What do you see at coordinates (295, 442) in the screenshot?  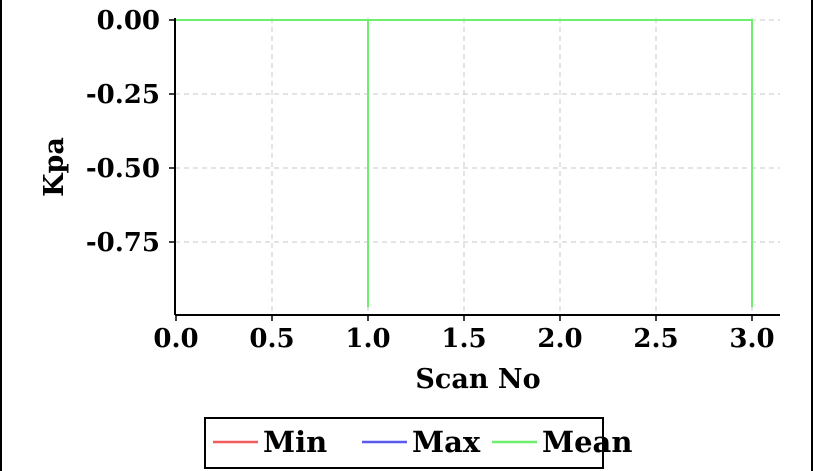 I see `legend-label-min: Min` at bounding box center [295, 442].